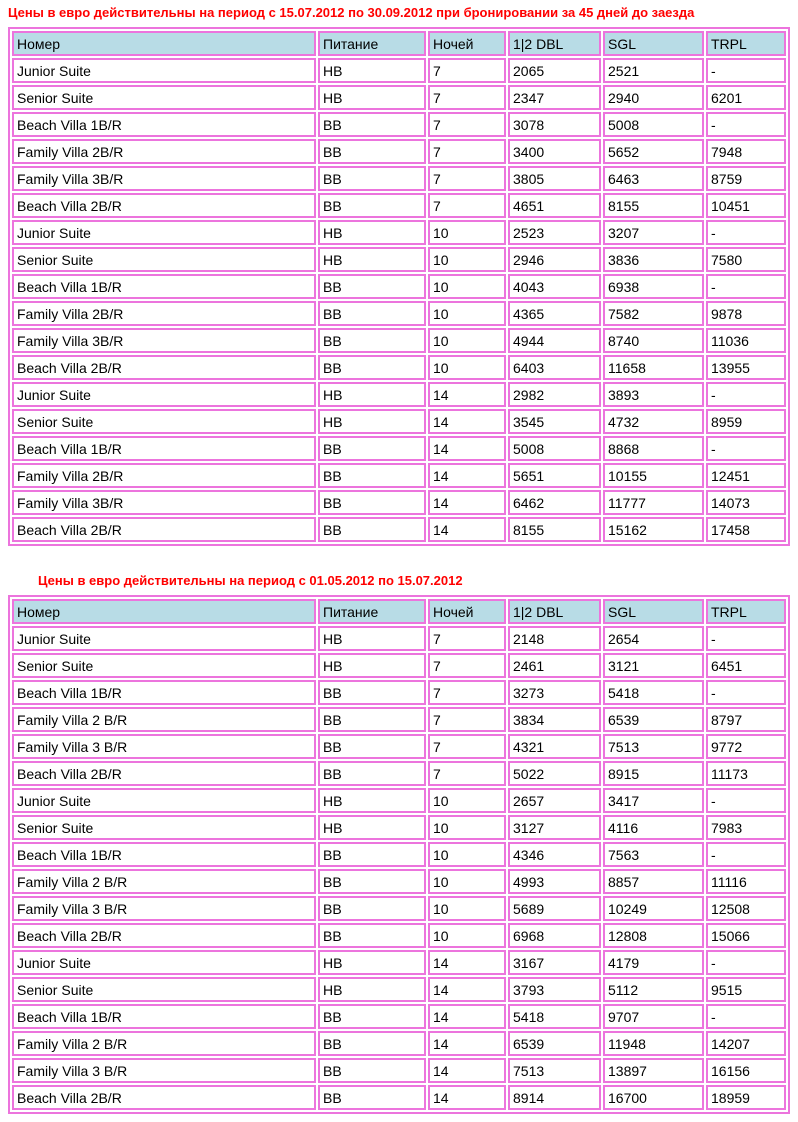 The image size is (798, 1122). I want to click on table-row: Beach Villa 1B/R BB 10 4346 7563-, so click(399, 854).